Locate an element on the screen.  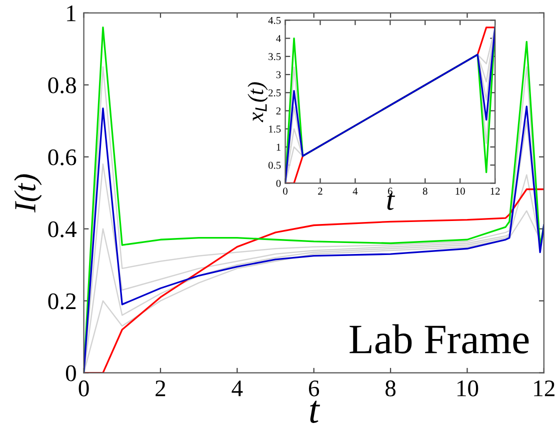
y-tick-label: 0.5 is located at coordinates (274, 165).